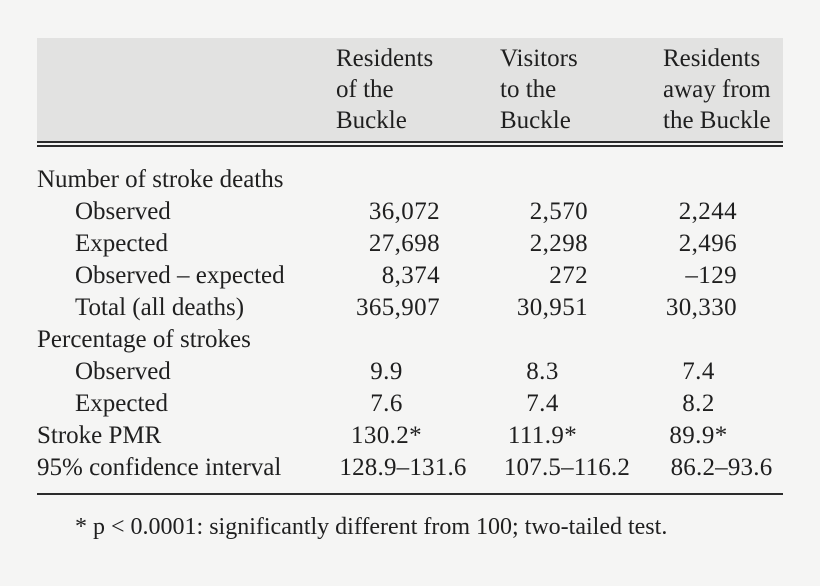  I want to click on row-label: Observed – expected, so click(180, 275).